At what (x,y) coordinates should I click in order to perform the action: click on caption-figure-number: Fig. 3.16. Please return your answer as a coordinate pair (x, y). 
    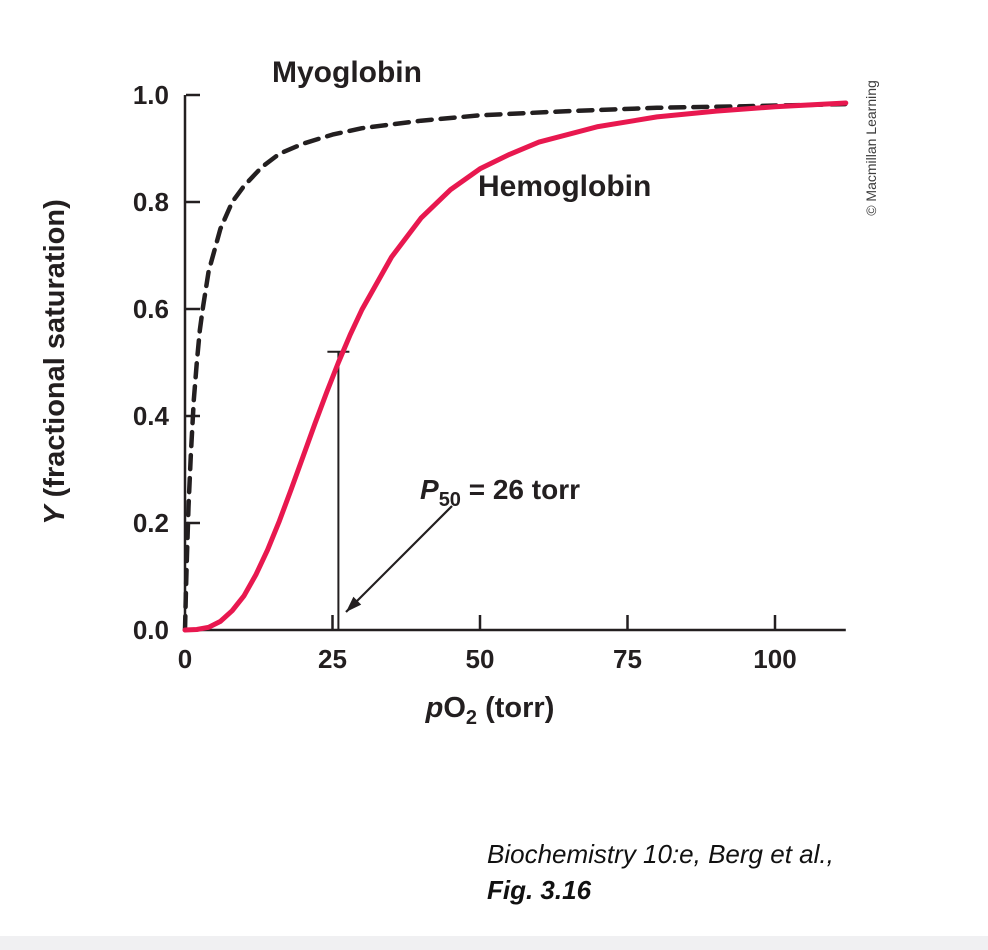
    Looking at the image, I should click on (539, 890).